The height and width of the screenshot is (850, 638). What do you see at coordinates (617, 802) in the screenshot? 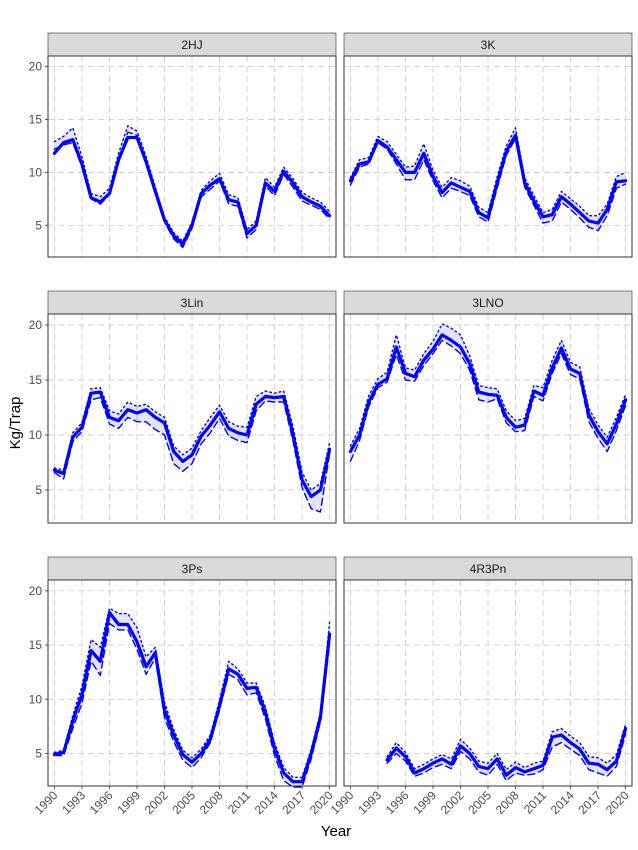
I see `x-tick-label: 2020` at bounding box center [617, 802].